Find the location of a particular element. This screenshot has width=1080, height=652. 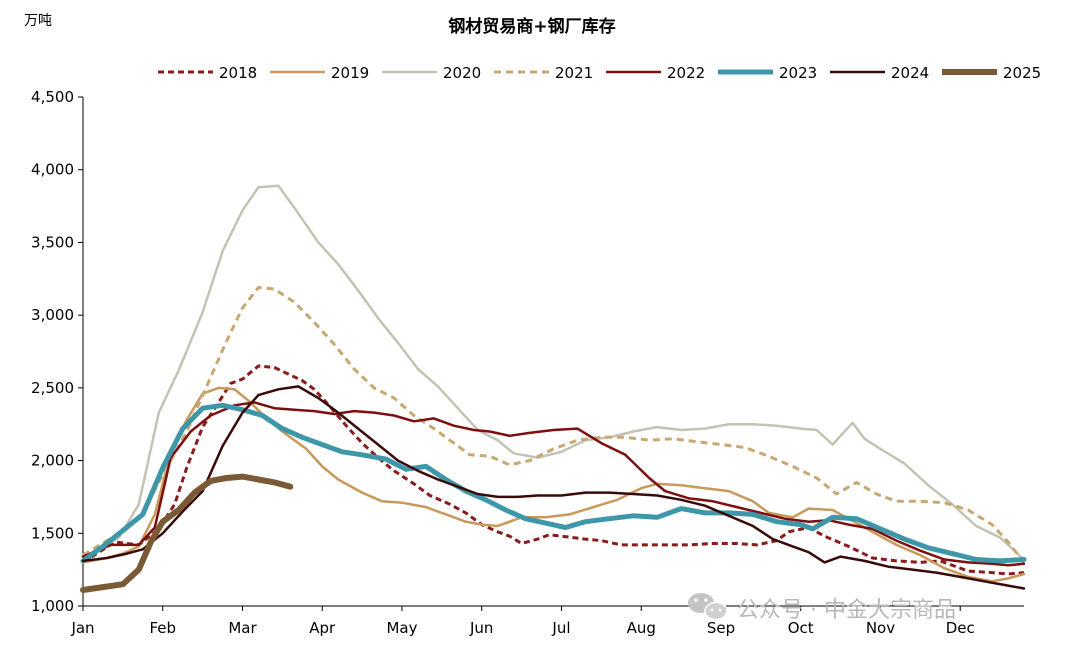

legend: 2018 2019 2020 2021 2022 2023 2024 2025 is located at coordinates (599, 73).